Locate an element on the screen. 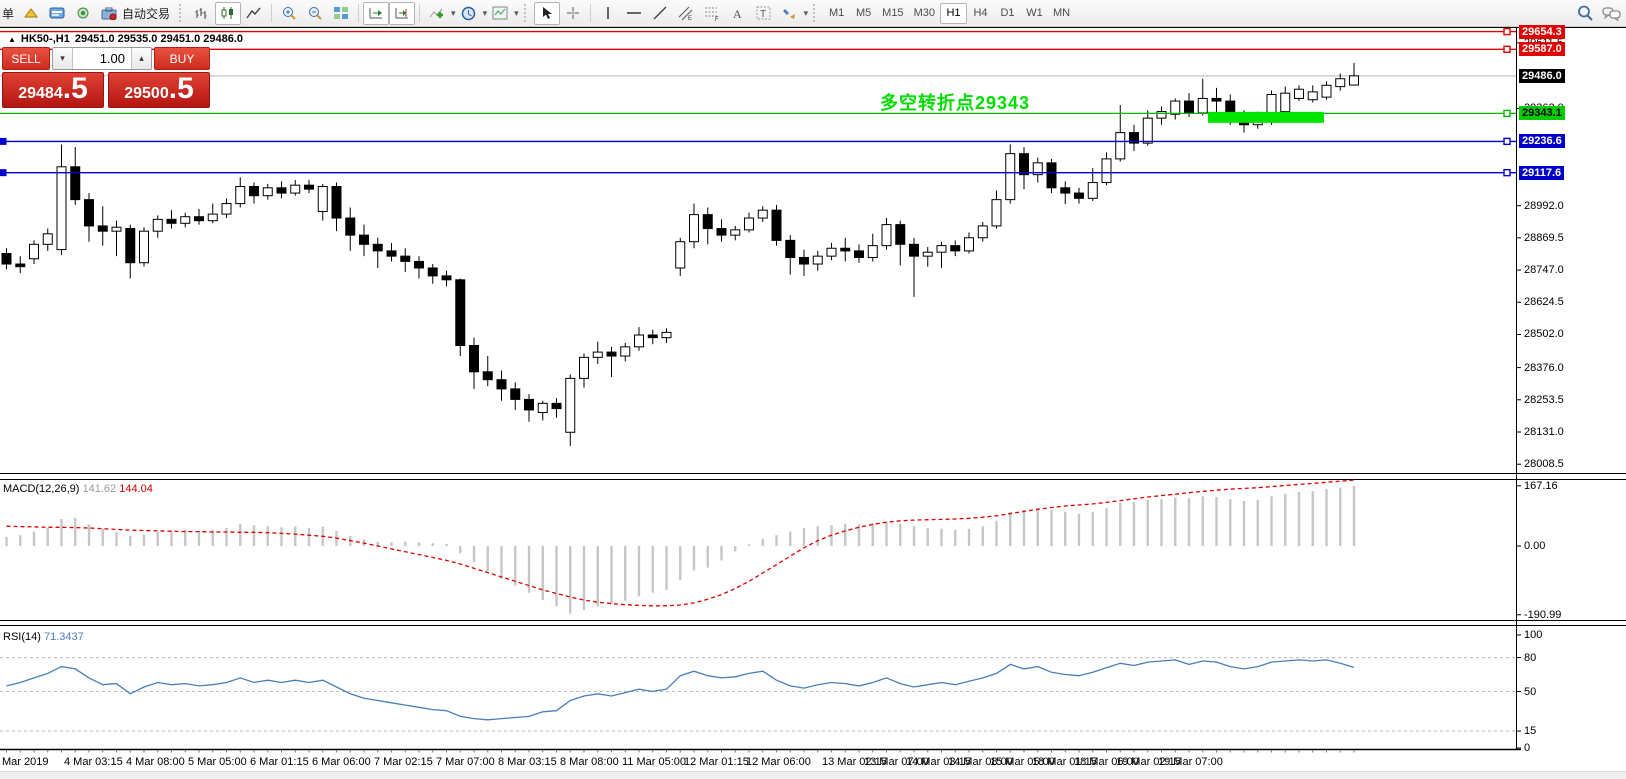 This screenshot has width=1626, height=779. indicators-dropdown-icon: ▾ is located at coordinates (453, 12).